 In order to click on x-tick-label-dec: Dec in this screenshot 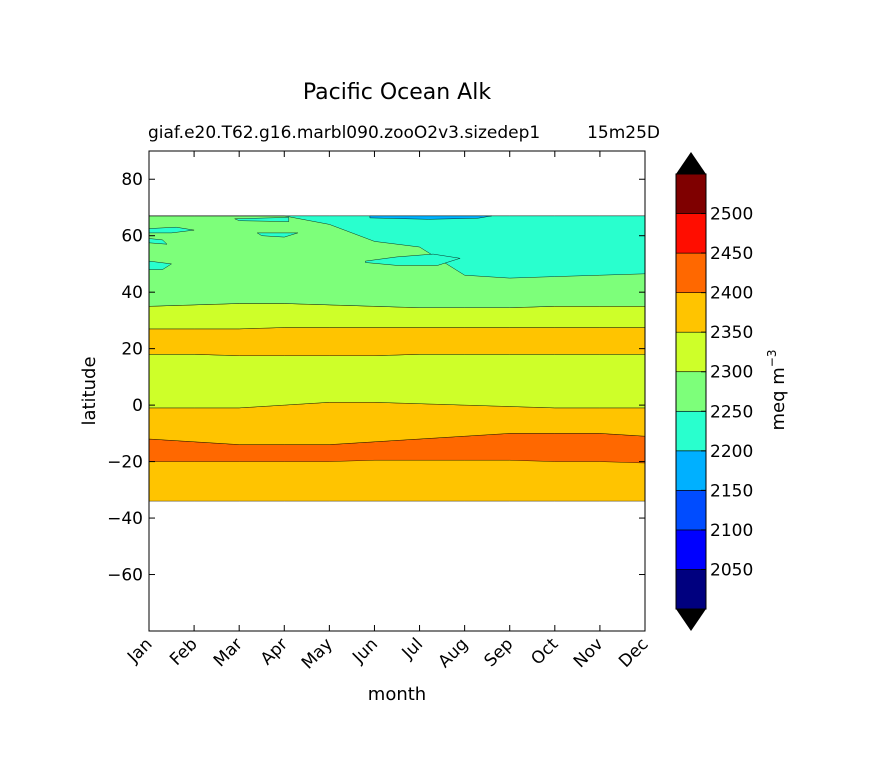, I will do `click(633, 652)`.